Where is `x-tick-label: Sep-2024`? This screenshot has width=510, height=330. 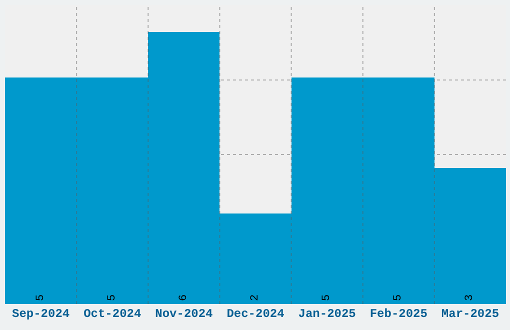
x-tick-label: Sep-2024 is located at coordinates (41, 314).